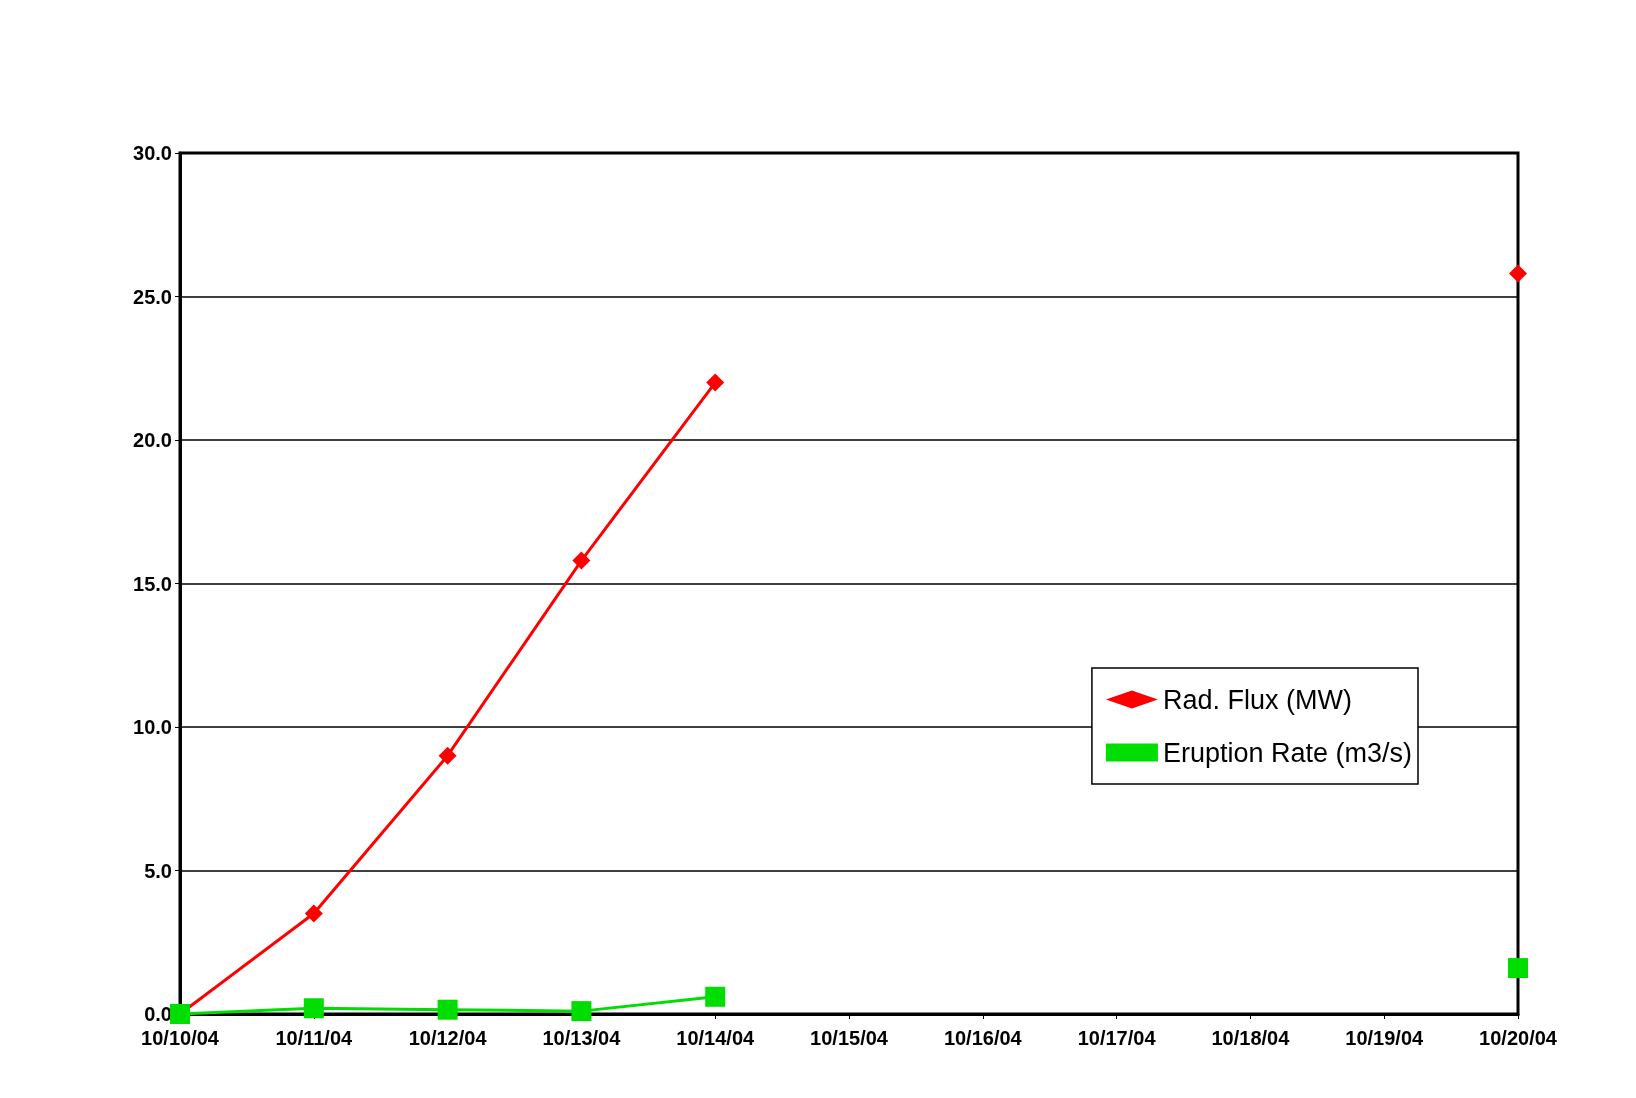 The height and width of the screenshot is (1098, 1636). I want to click on x-tick-label: 10/17/04, so click(1117, 1038).